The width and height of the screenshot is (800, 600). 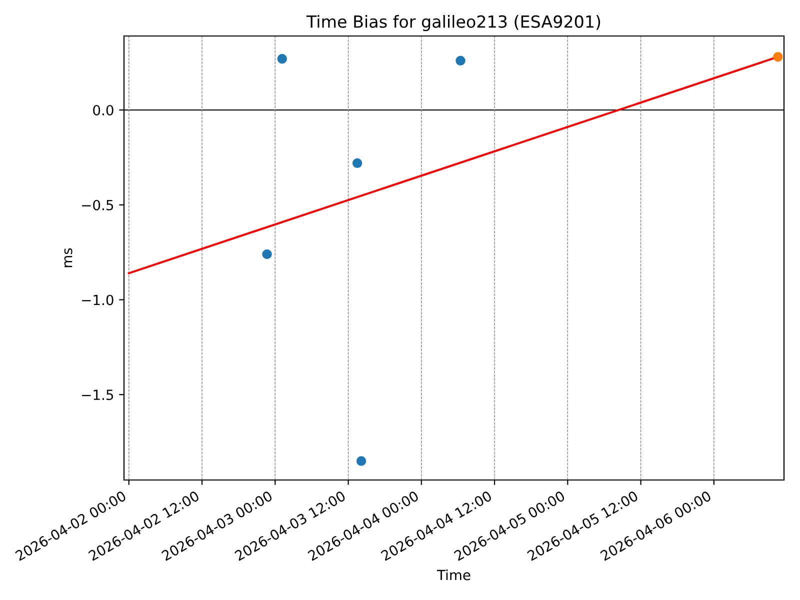 What do you see at coordinates (98, 395) in the screenshot?
I see `y-tick-label: −1.5` at bounding box center [98, 395].